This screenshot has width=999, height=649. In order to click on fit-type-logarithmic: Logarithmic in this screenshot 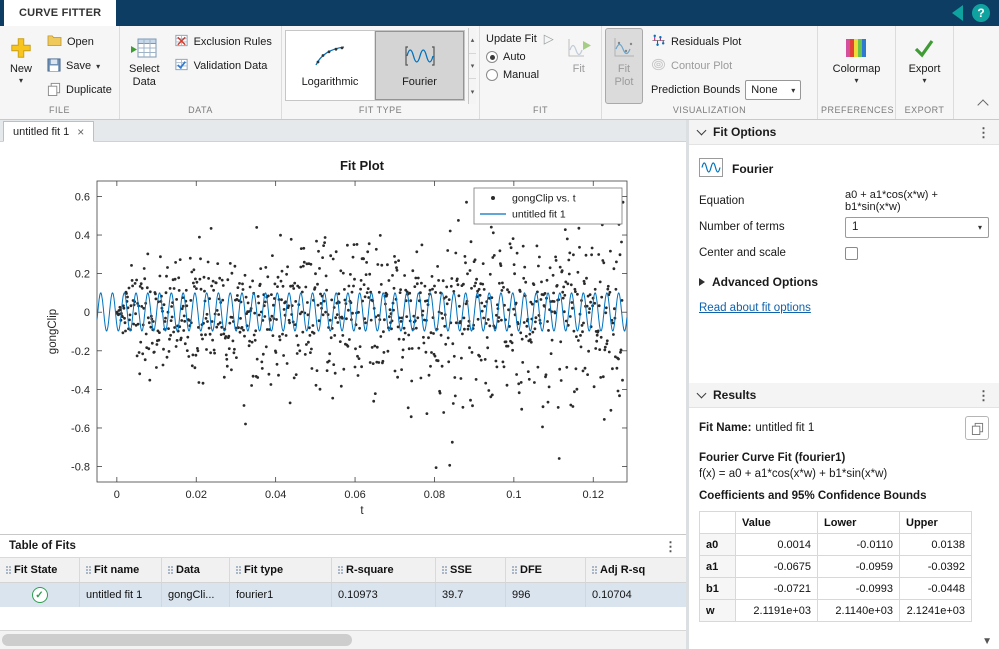, I will do `click(330, 65)`.